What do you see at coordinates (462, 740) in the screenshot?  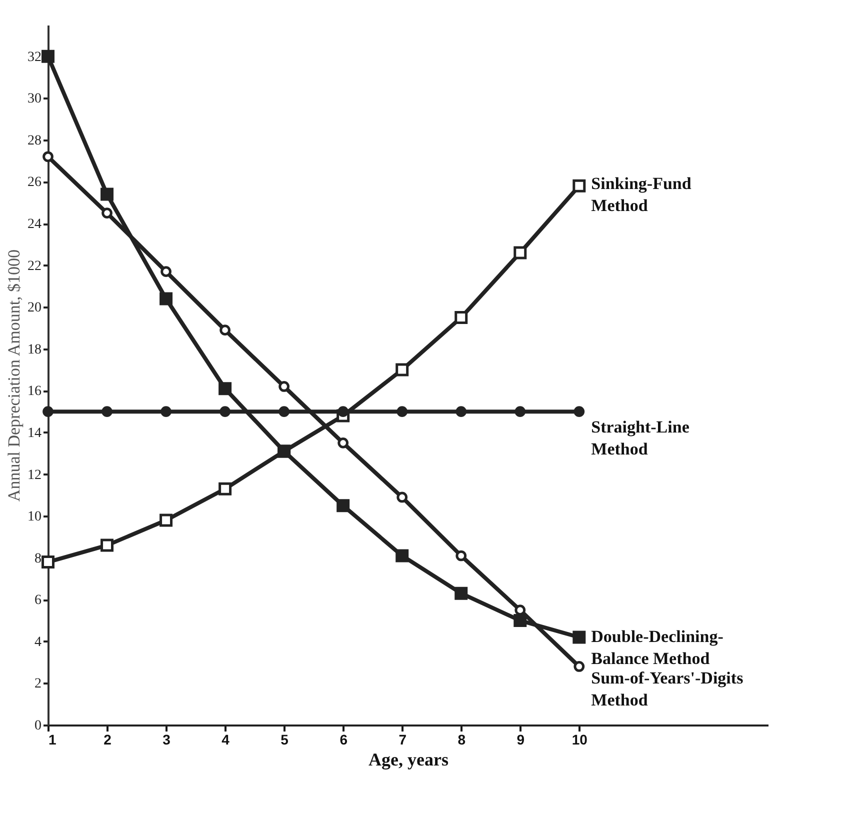 I see `x-tick-label: 8` at bounding box center [462, 740].